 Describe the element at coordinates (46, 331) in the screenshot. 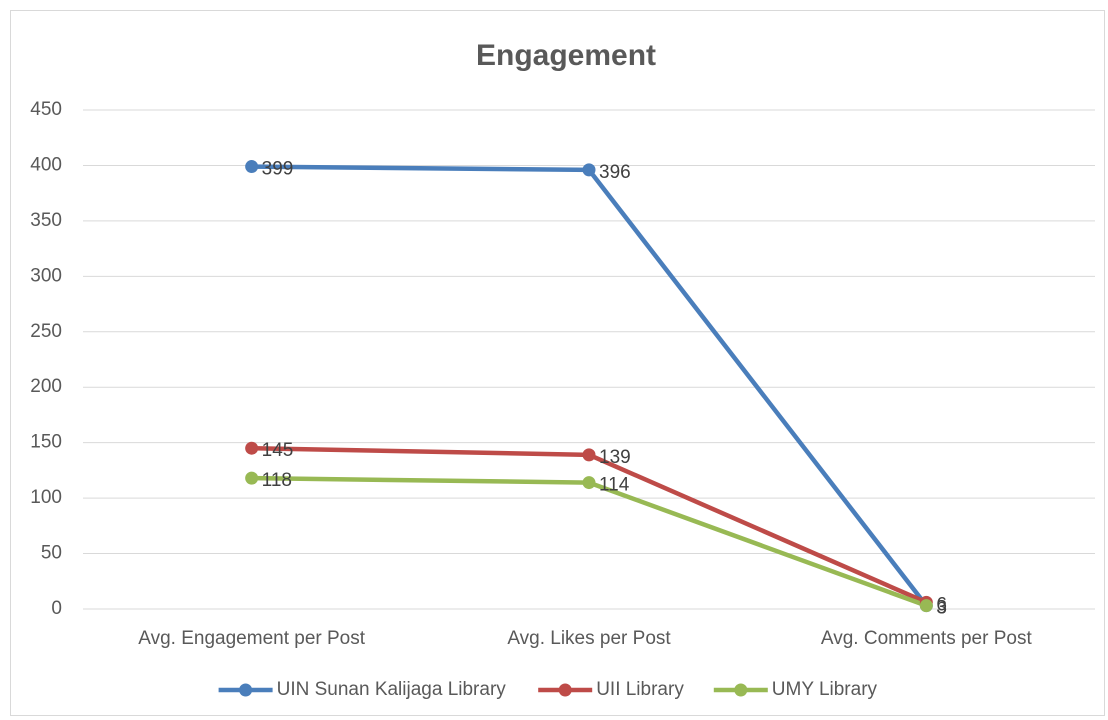

I see `y-tick-label: 250` at that location.